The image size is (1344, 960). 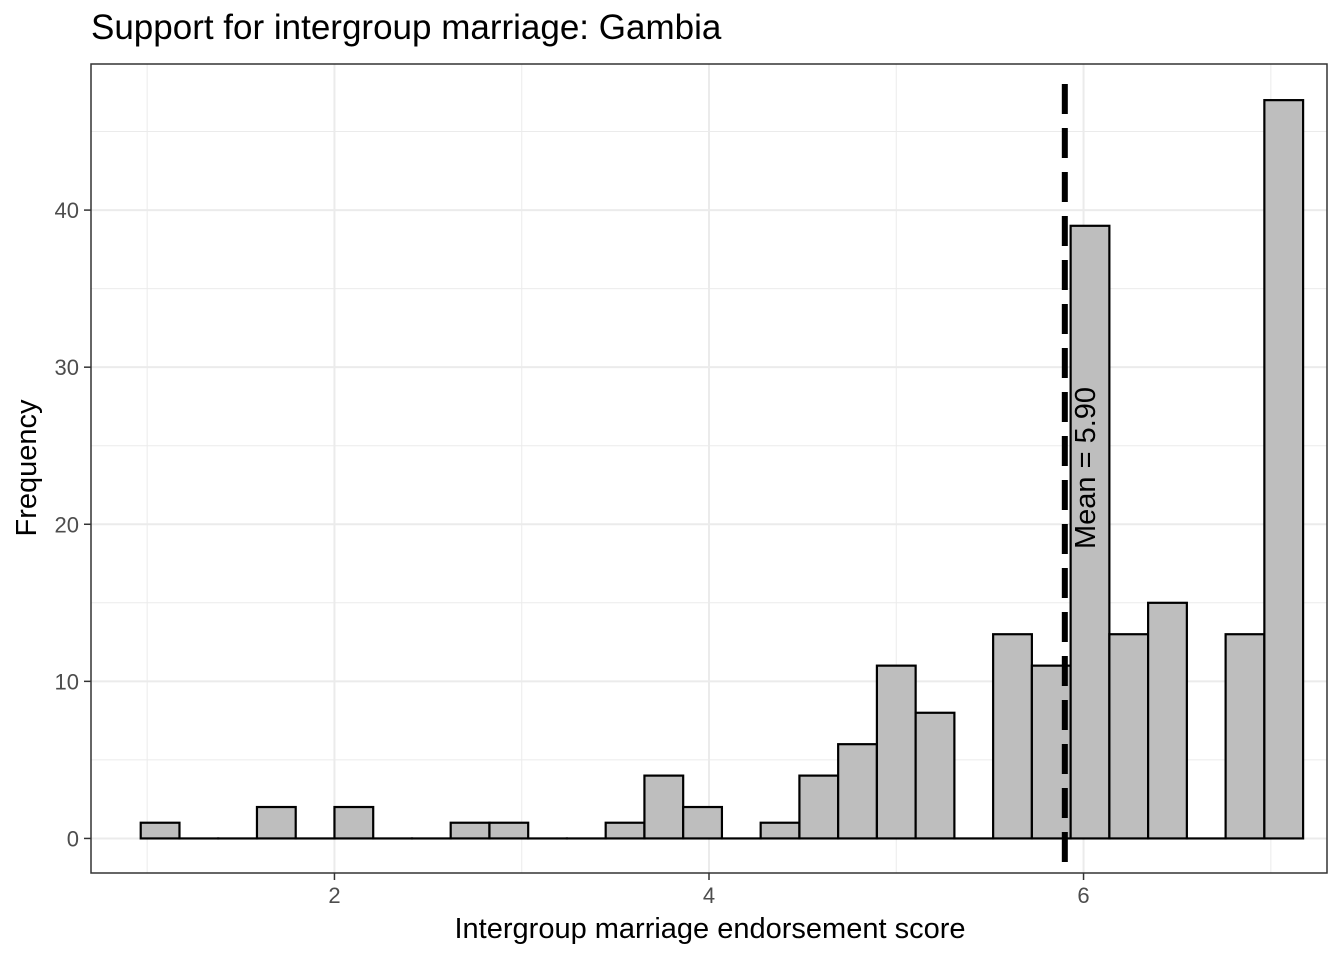 I want to click on y-tick-label: 0, so click(x=73, y=838).